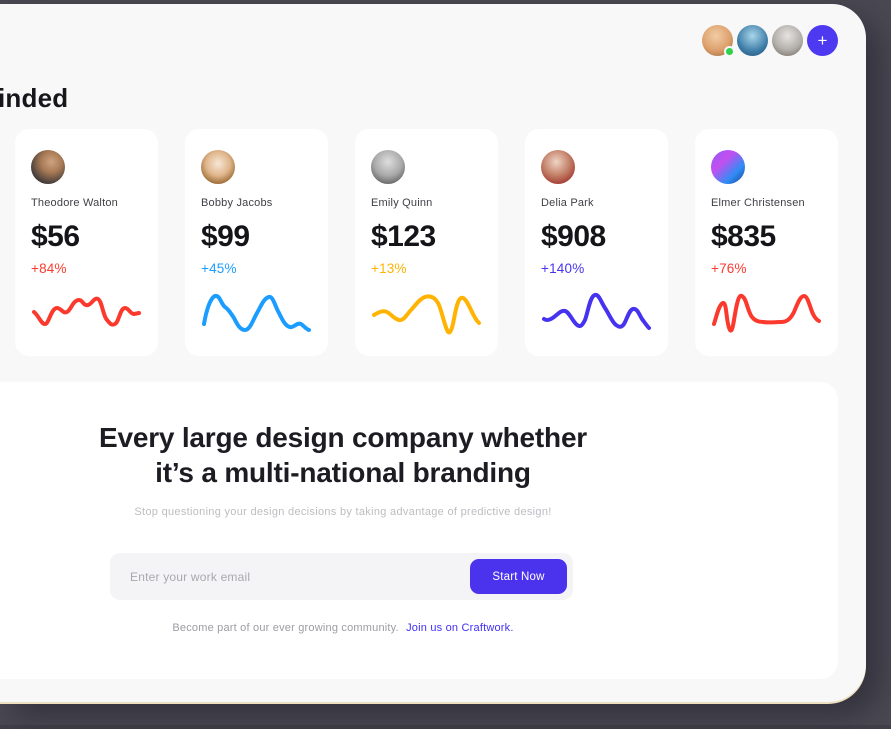  I want to click on start-now-label: Start Now, so click(518, 576).